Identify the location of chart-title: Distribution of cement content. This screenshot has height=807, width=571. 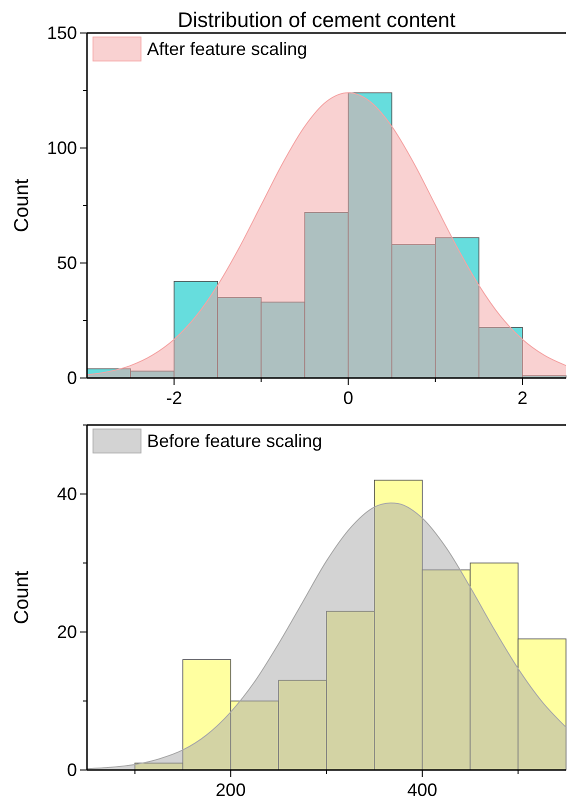
(317, 20).